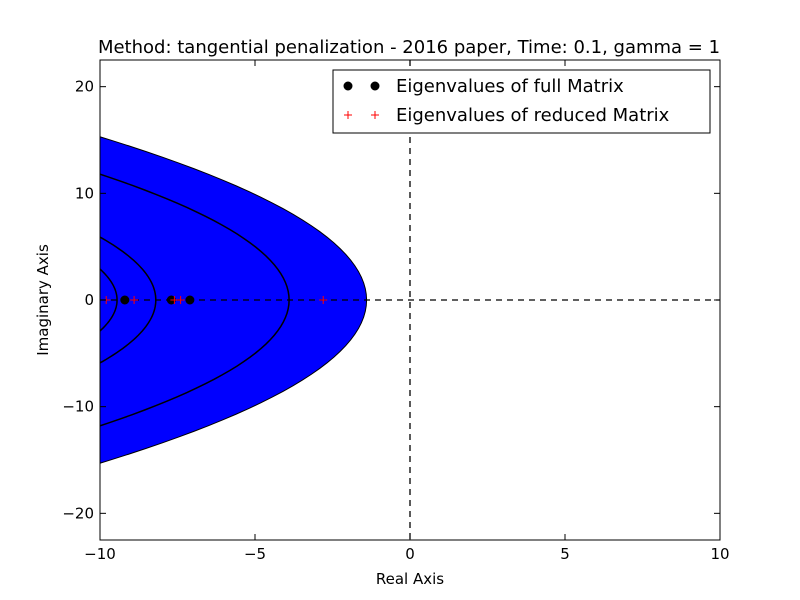  I want to click on x-axis-label: Real Axis, so click(410, 579).